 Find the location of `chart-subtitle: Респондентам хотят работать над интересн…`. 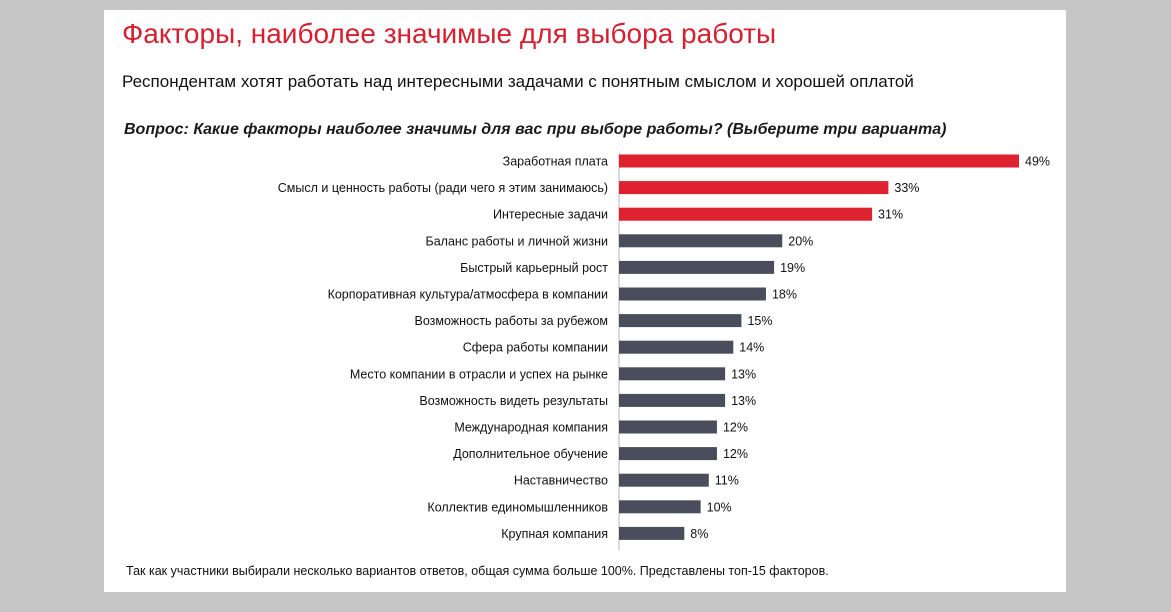

chart-subtitle: Респондентам хотят работать над интересн… is located at coordinates (518, 81).